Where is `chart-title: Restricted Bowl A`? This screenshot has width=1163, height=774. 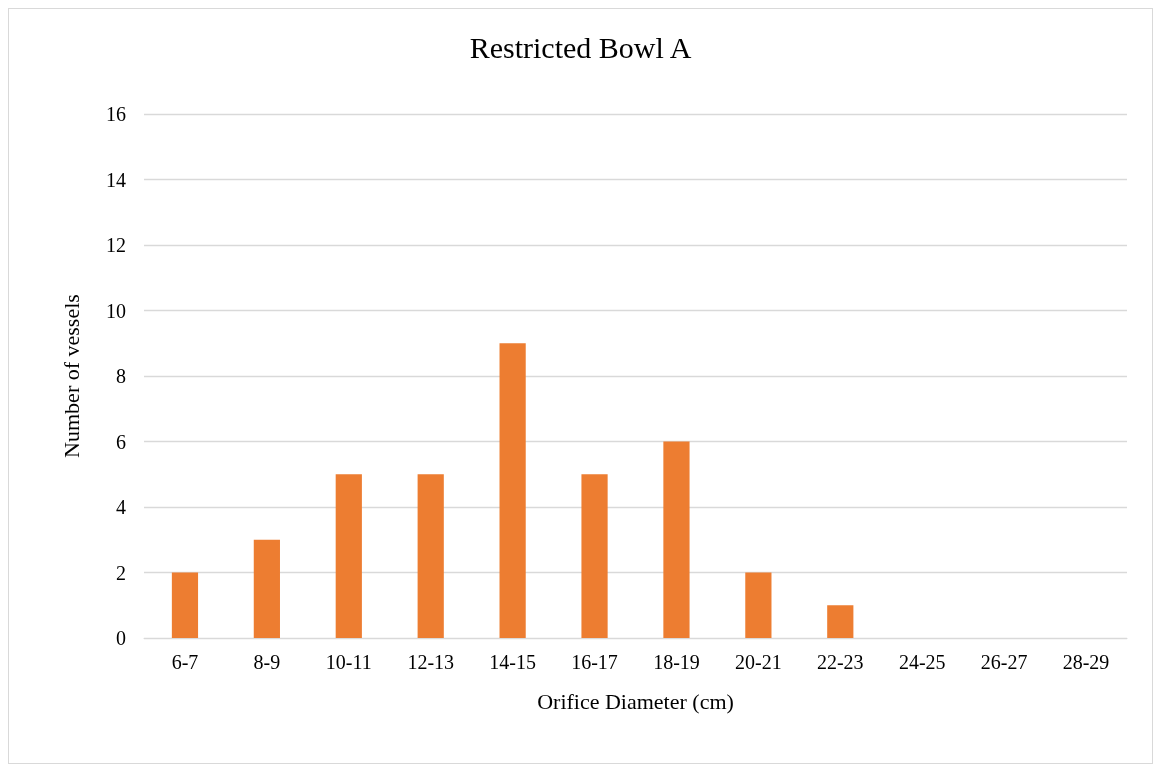
chart-title: Restricted Bowl A is located at coordinates (580, 47).